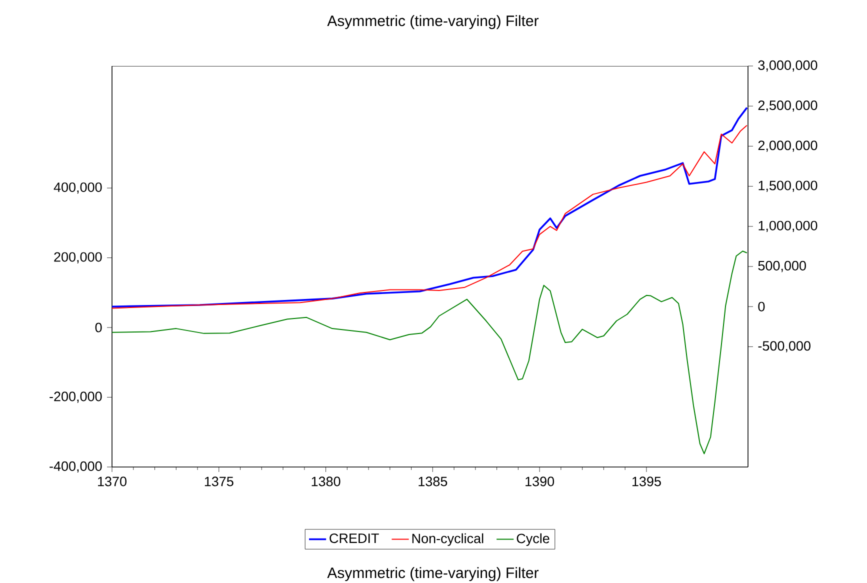 This screenshot has width=867, height=583. Describe the element at coordinates (433, 574) in the screenshot. I see `text: Asymmetric (time-varying) Filter` at that location.